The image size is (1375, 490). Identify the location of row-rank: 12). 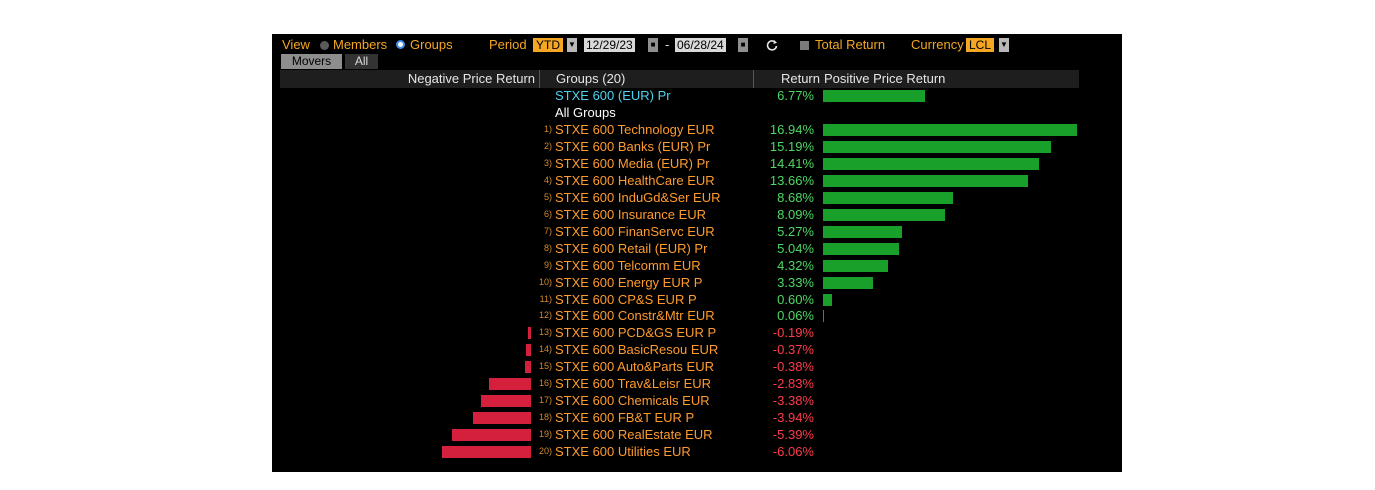
(545, 315).